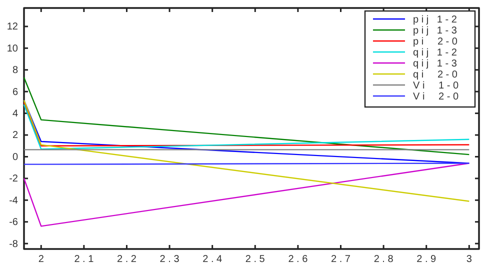 This screenshot has height=274, width=490. I want to click on x-tick-label: 2 . 9, so click(426, 260).